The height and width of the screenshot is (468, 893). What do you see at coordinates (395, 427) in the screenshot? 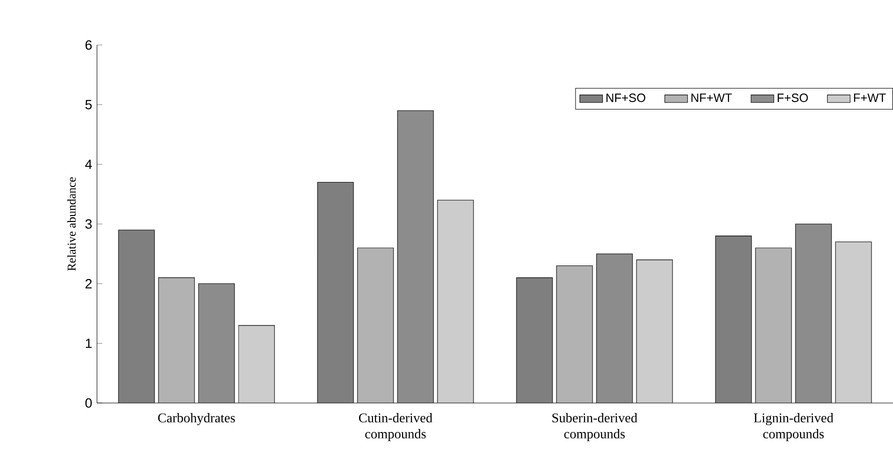
I see `x-tick-label: Cutin-derived compounds` at bounding box center [395, 427].